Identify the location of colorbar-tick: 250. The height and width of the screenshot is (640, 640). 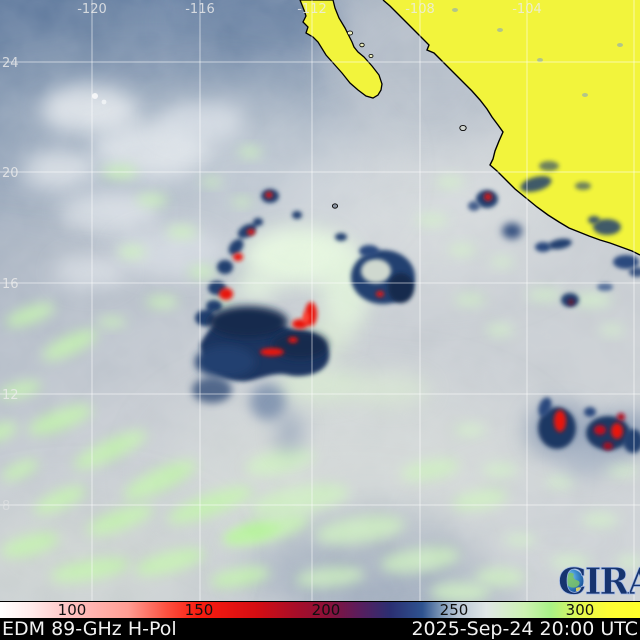
(454, 610).